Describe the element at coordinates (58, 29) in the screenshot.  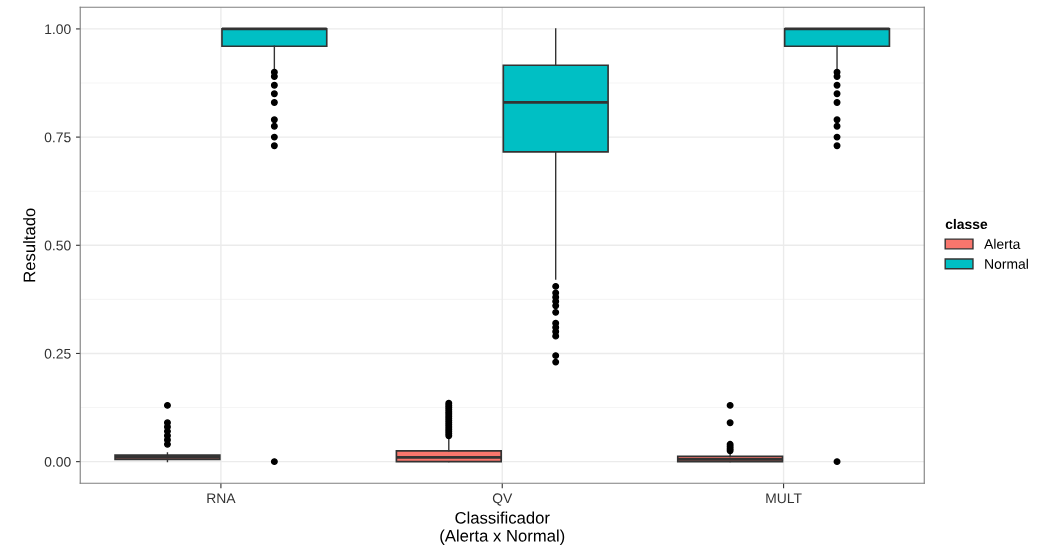
I see `y-tick-label: 1.00` at that location.